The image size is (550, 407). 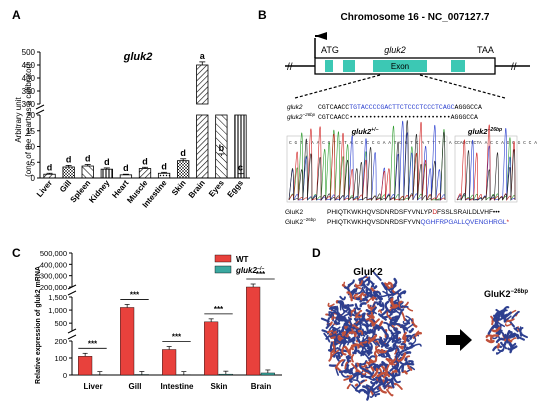 I want to click on panel-label-d: D, so click(x=316, y=253).